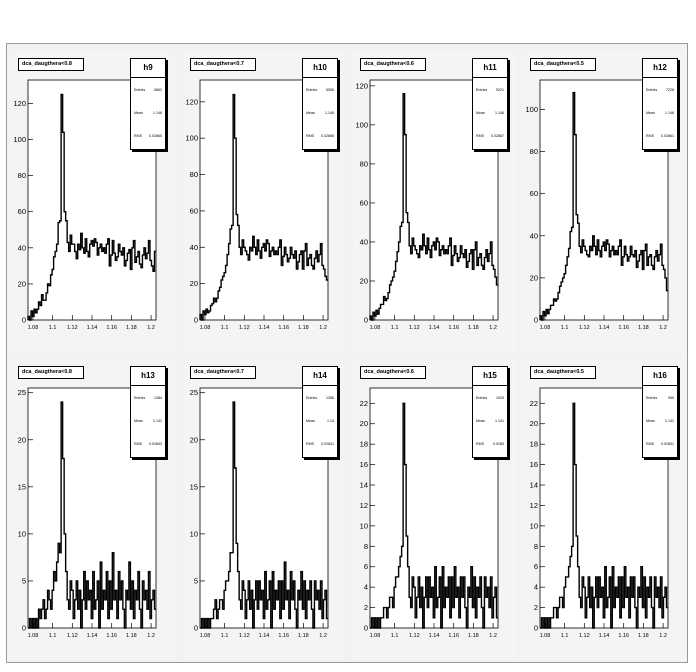  I want to click on y-tick-label: 22, so click(364, 403).